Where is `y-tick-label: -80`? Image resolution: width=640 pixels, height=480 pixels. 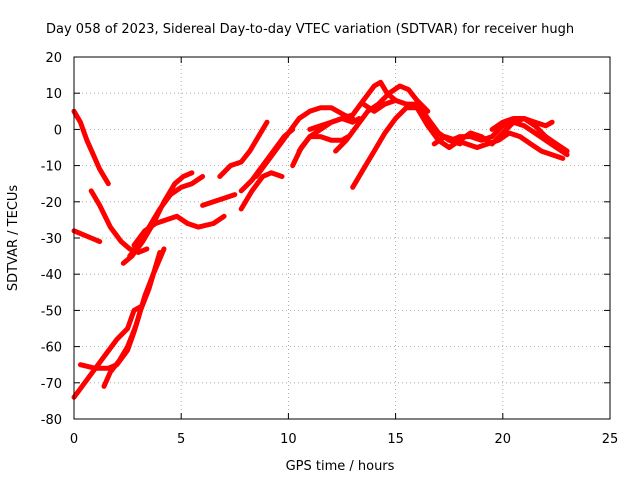 y-tick-label: -80 is located at coordinates (51, 420).